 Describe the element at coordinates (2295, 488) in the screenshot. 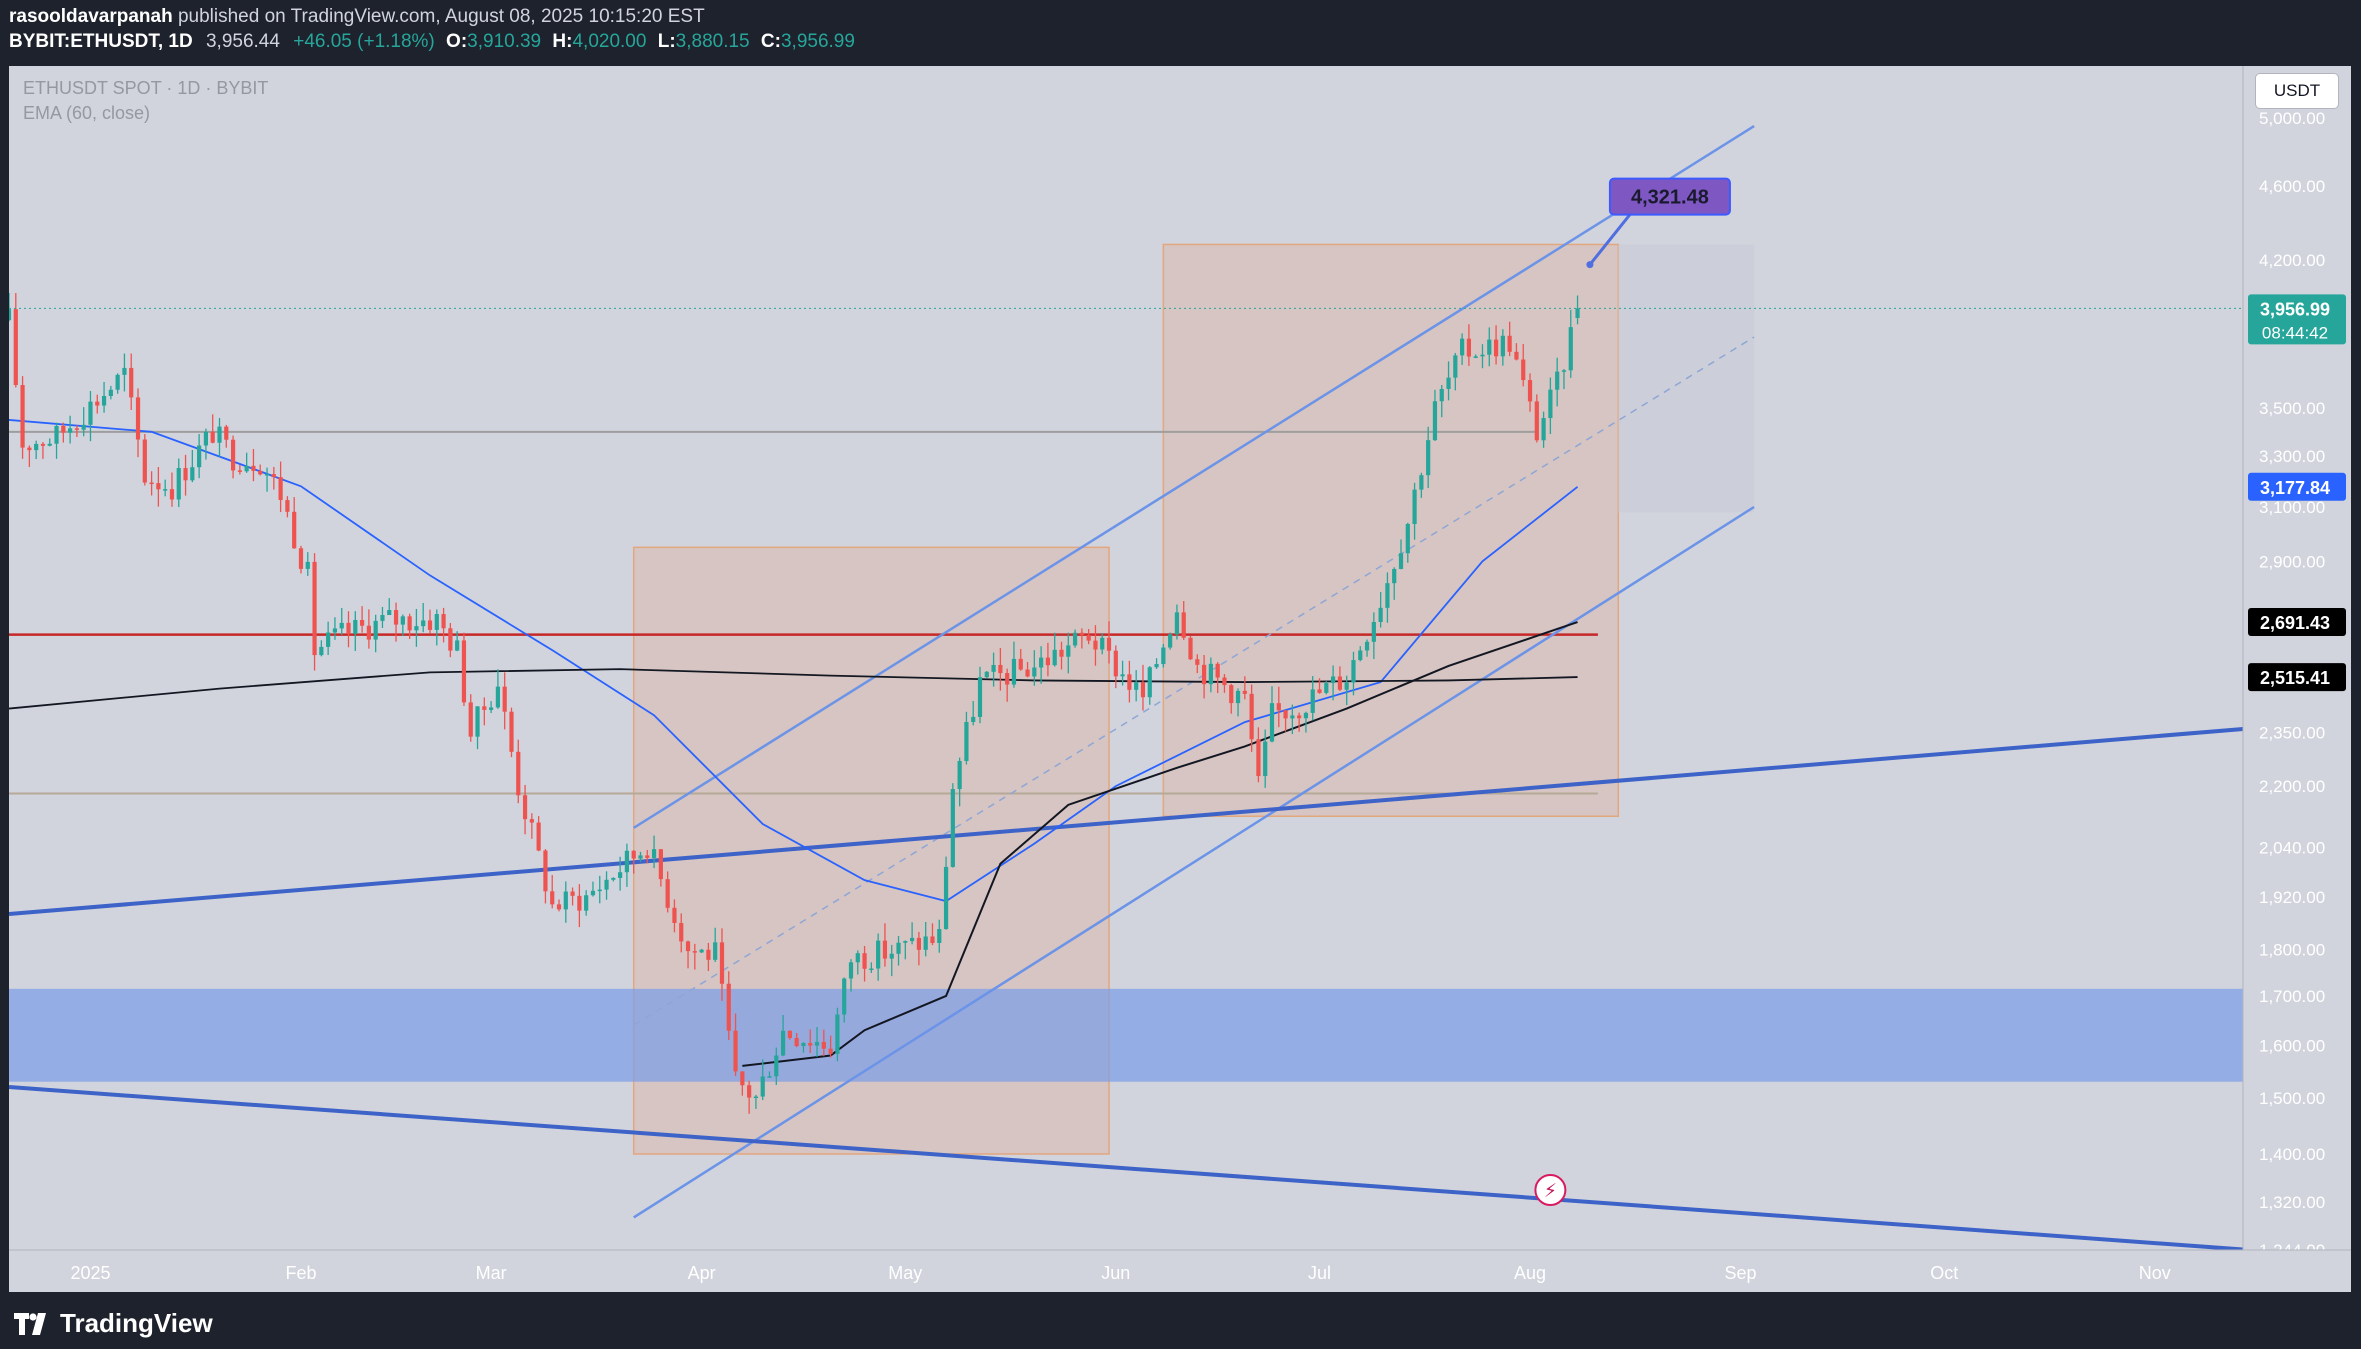

I see `price-scale-label: 3,177.84` at that location.